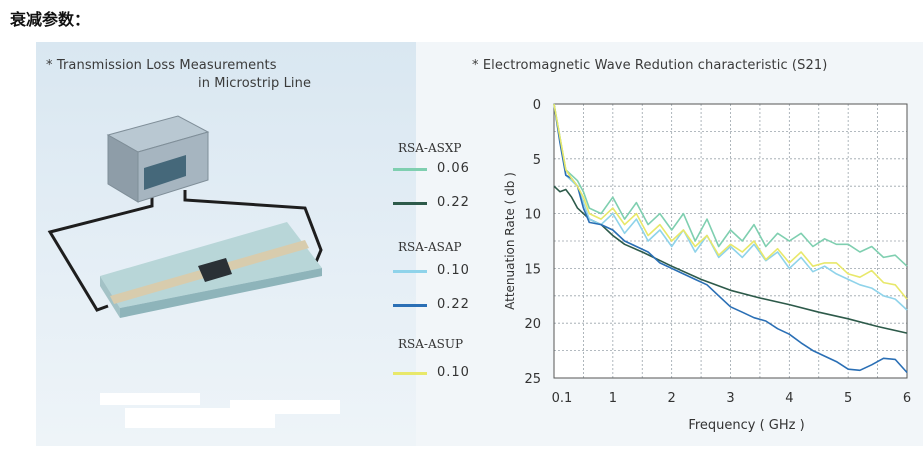 The image size is (923, 458). What do you see at coordinates (672, 398) in the screenshot?
I see `x-tick-label: 2` at bounding box center [672, 398].